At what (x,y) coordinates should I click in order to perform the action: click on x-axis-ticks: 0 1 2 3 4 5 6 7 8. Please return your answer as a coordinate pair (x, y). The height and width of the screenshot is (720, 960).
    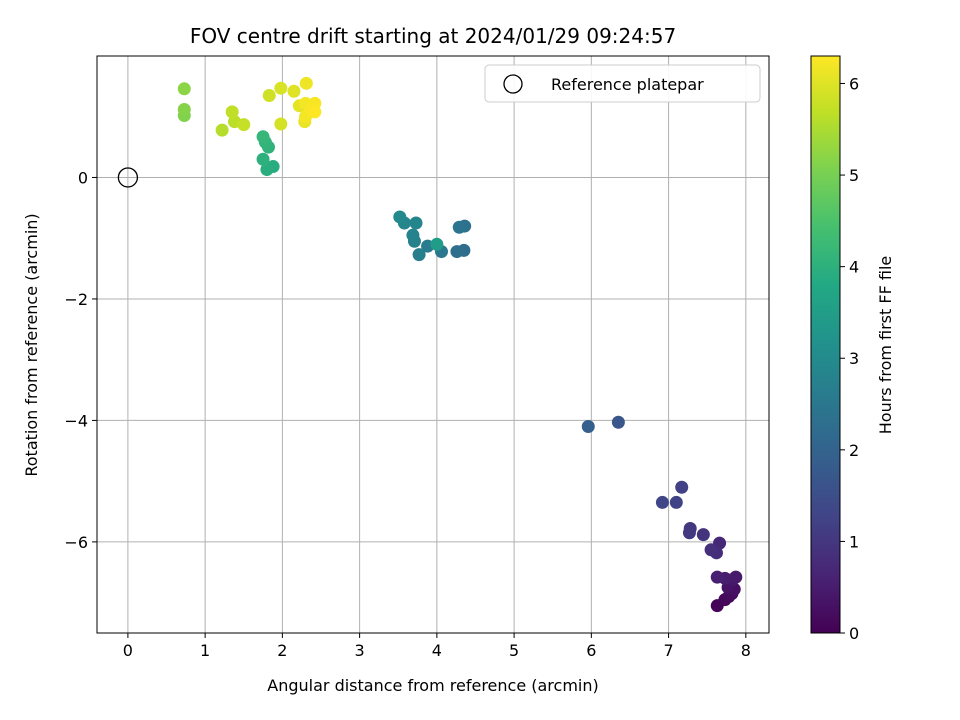
    Looking at the image, I should click on (437, 646).